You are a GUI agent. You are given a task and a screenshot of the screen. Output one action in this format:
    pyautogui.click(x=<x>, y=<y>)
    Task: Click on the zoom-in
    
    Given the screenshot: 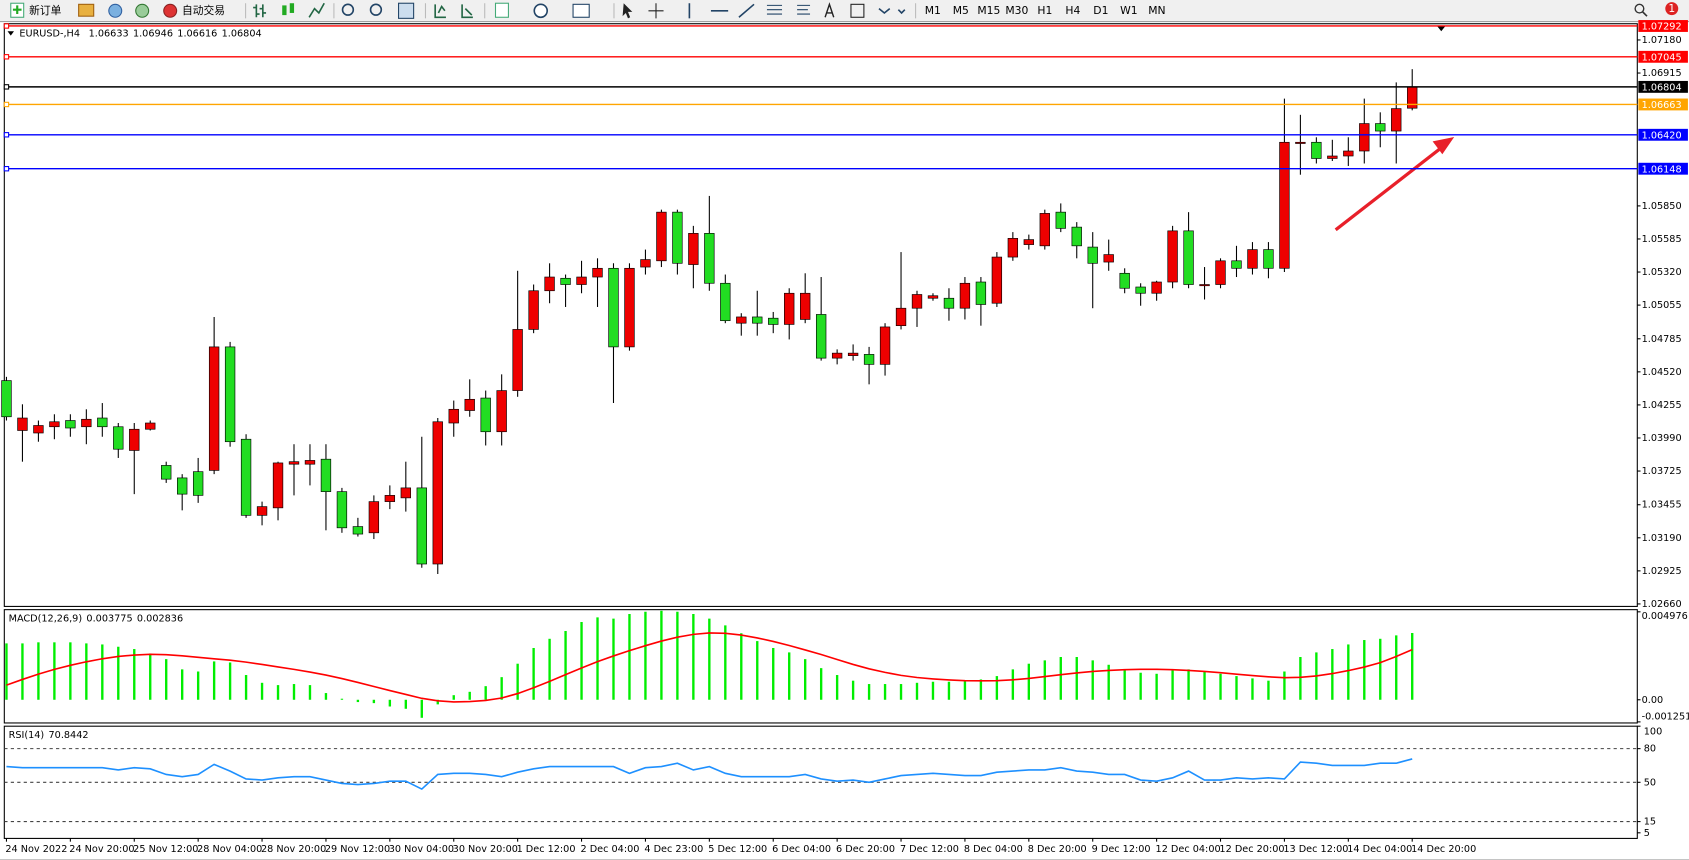 What is the action you would take?
    pyautogui.click(x=348, y=9)
    